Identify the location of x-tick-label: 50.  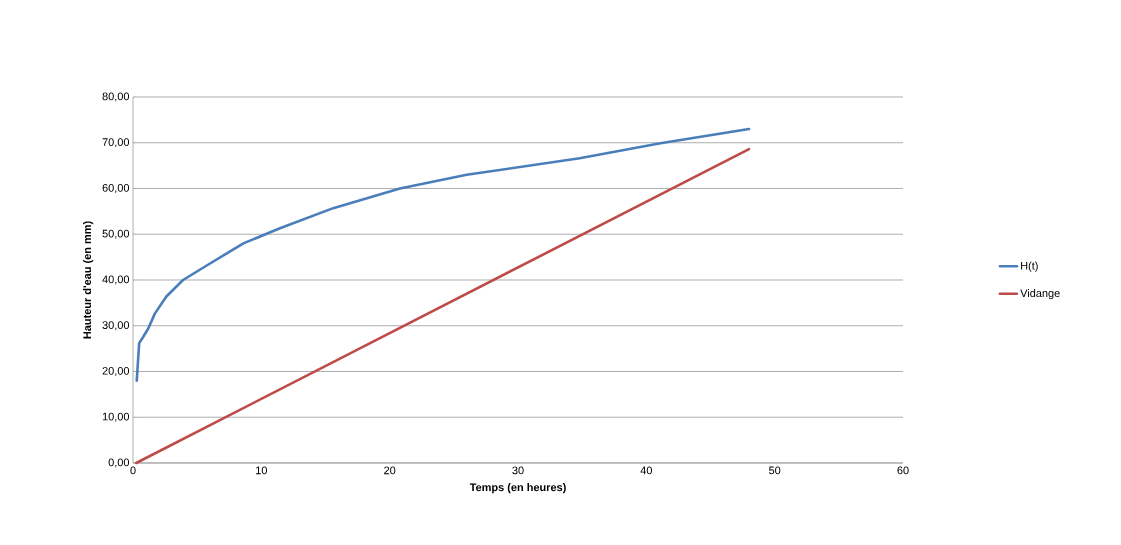
(775, 470).